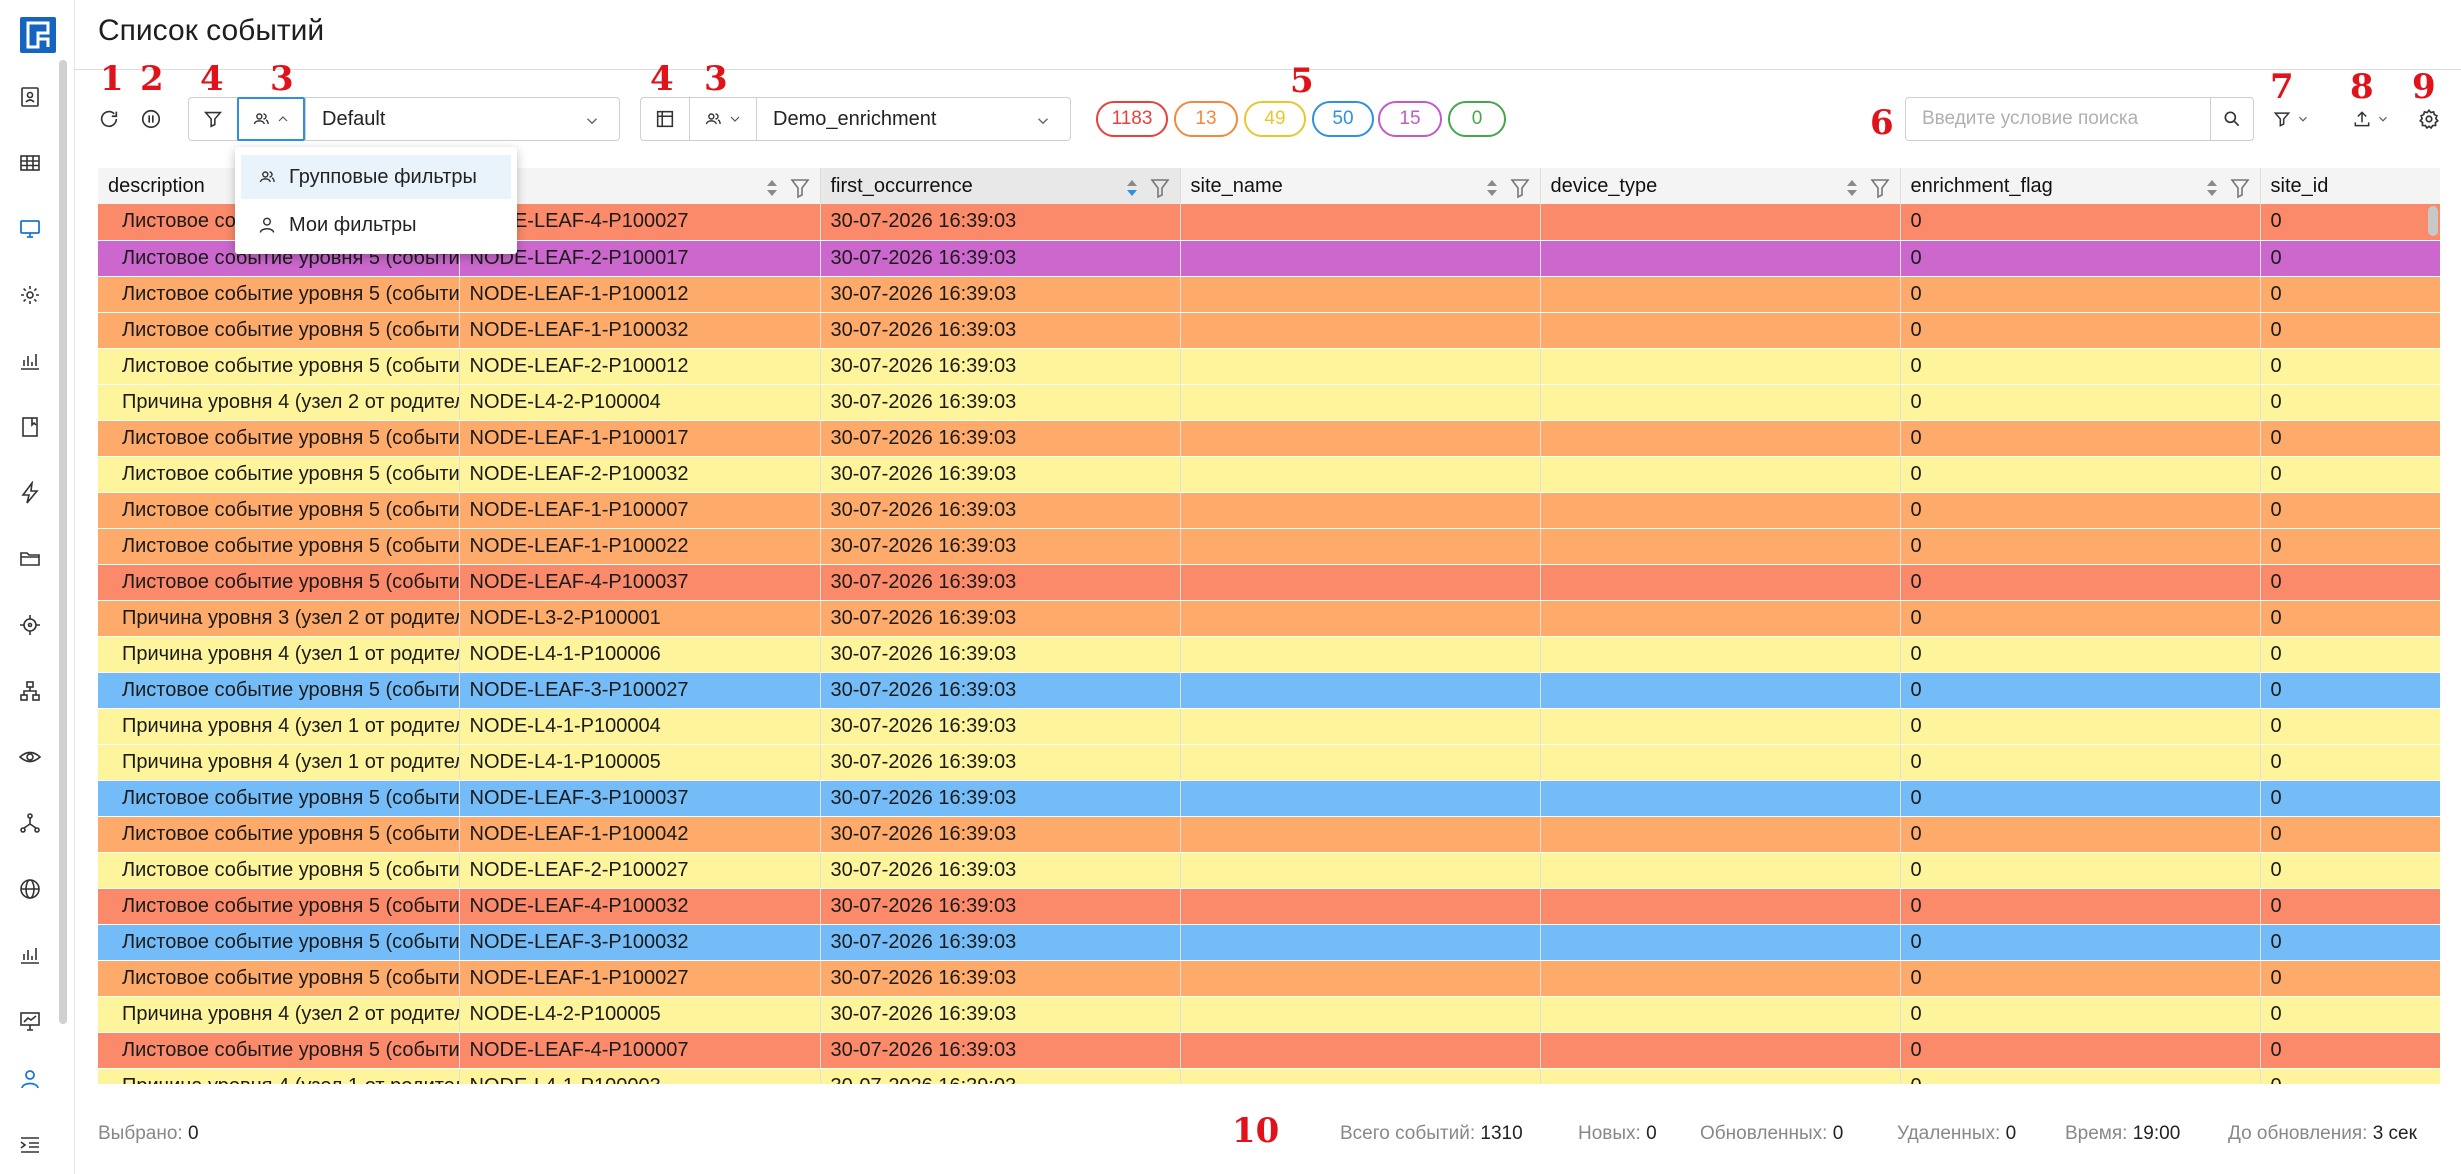  What do you see at coordinates (1000, 186) in the screenshot?
I see `column-header-first-occurrence: first_occurrence` at bounding box center [1000, 186].